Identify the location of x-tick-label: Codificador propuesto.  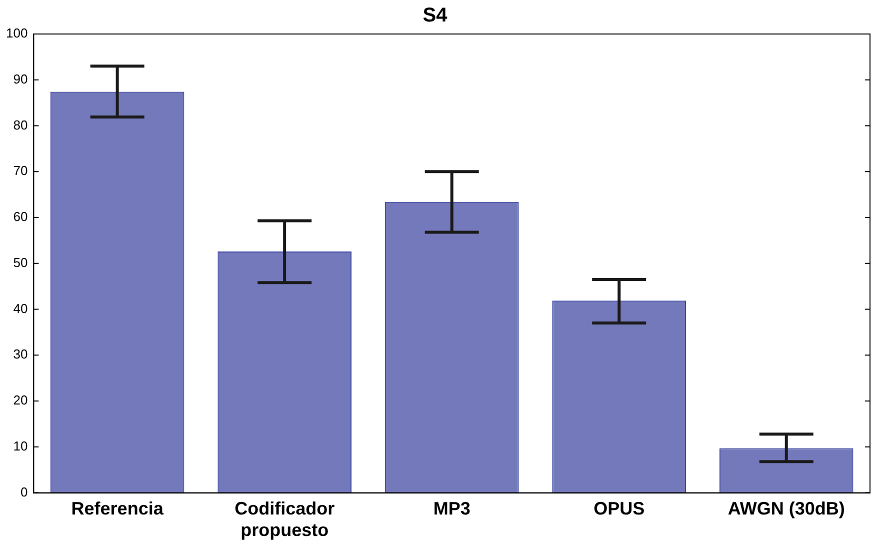
(284, 519).